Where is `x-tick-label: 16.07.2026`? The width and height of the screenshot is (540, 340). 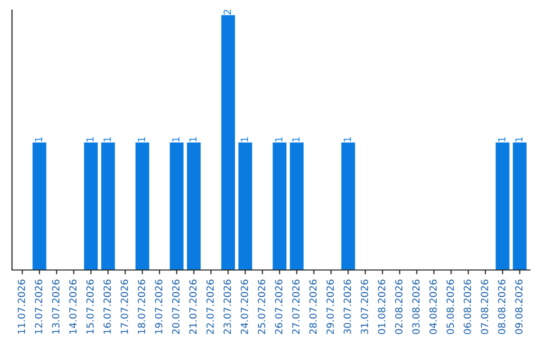
x-tick-label: 16.07.2026 is located at coordinates (107, 307).